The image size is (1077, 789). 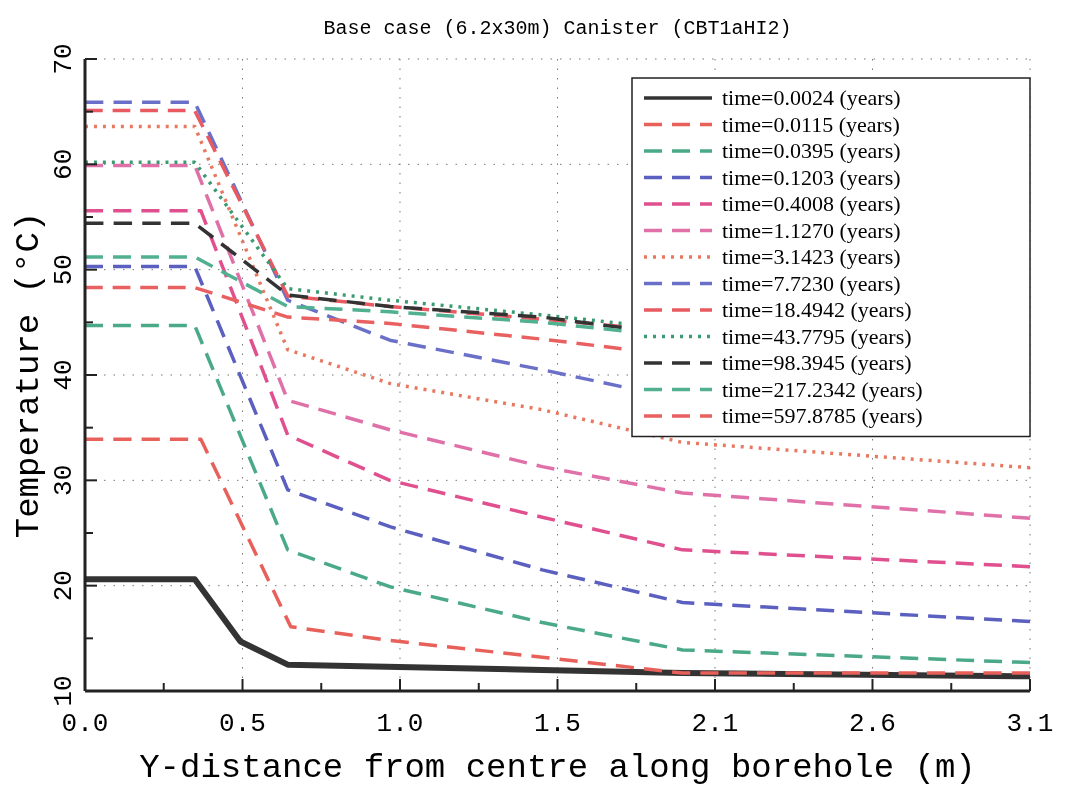 I want to click on x-tick-label: 0.0, so click(x=85, y=724).